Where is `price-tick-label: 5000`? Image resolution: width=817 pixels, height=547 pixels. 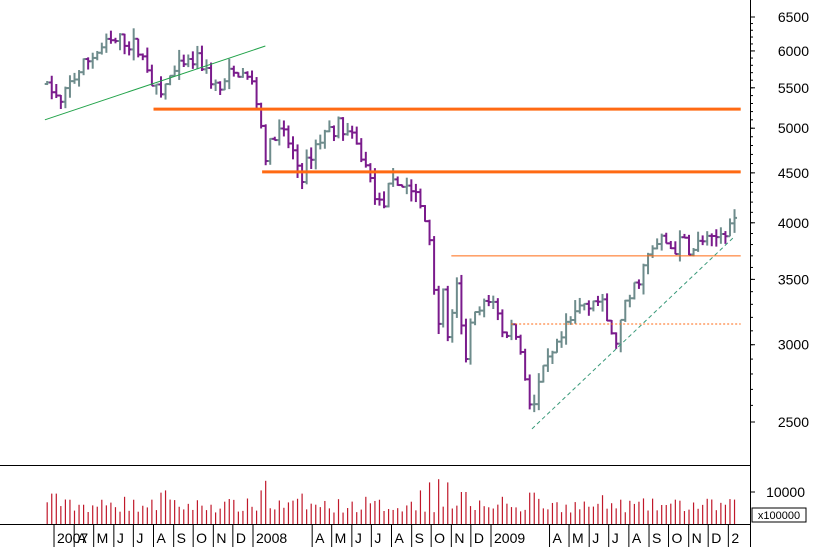
price-tick-label: 5000 is located at coordinates (793, 128).